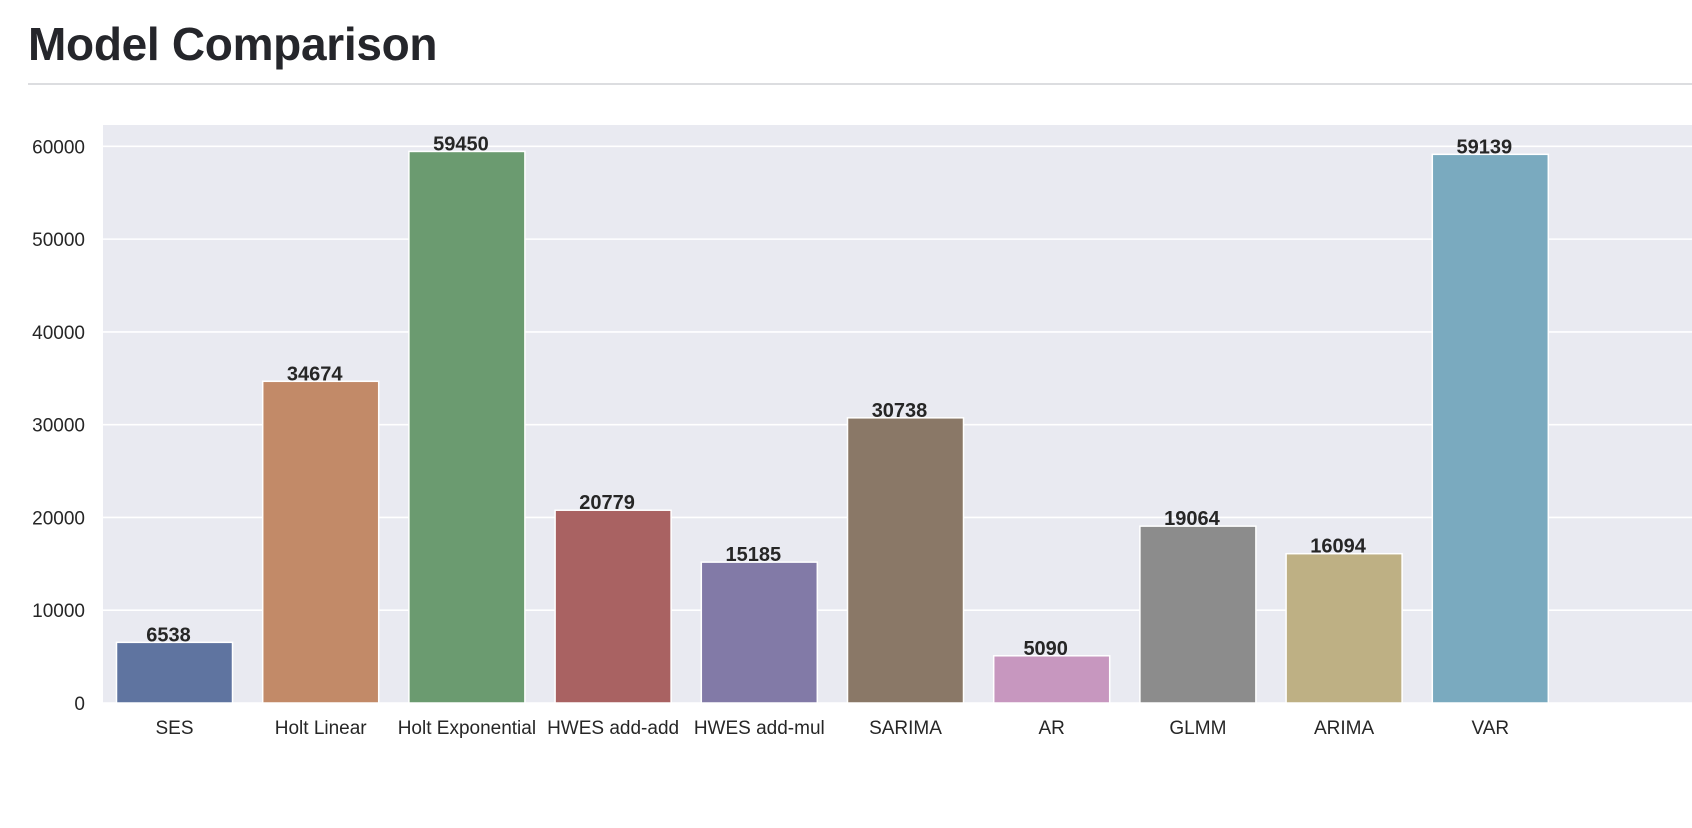  I want to click on data-label: 59450, so click(461, 144).